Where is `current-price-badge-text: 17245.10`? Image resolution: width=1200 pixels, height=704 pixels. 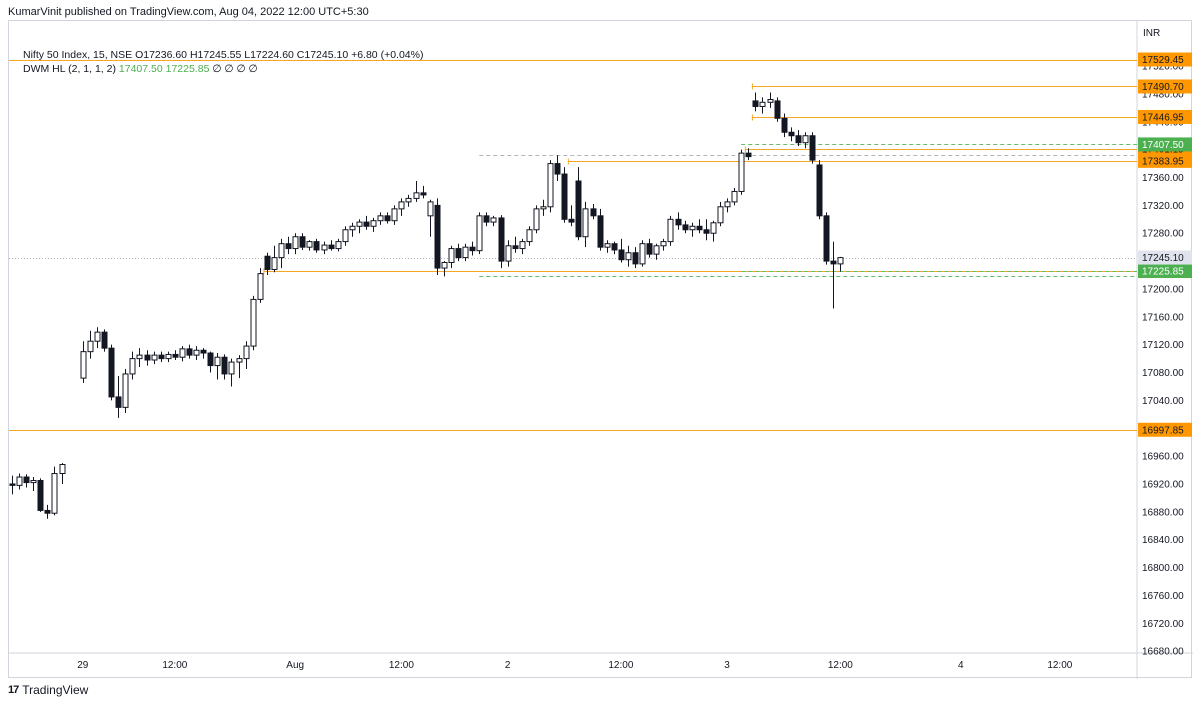
current-price-badge-text: 17245.10 is located at coordinates (1163, 258).